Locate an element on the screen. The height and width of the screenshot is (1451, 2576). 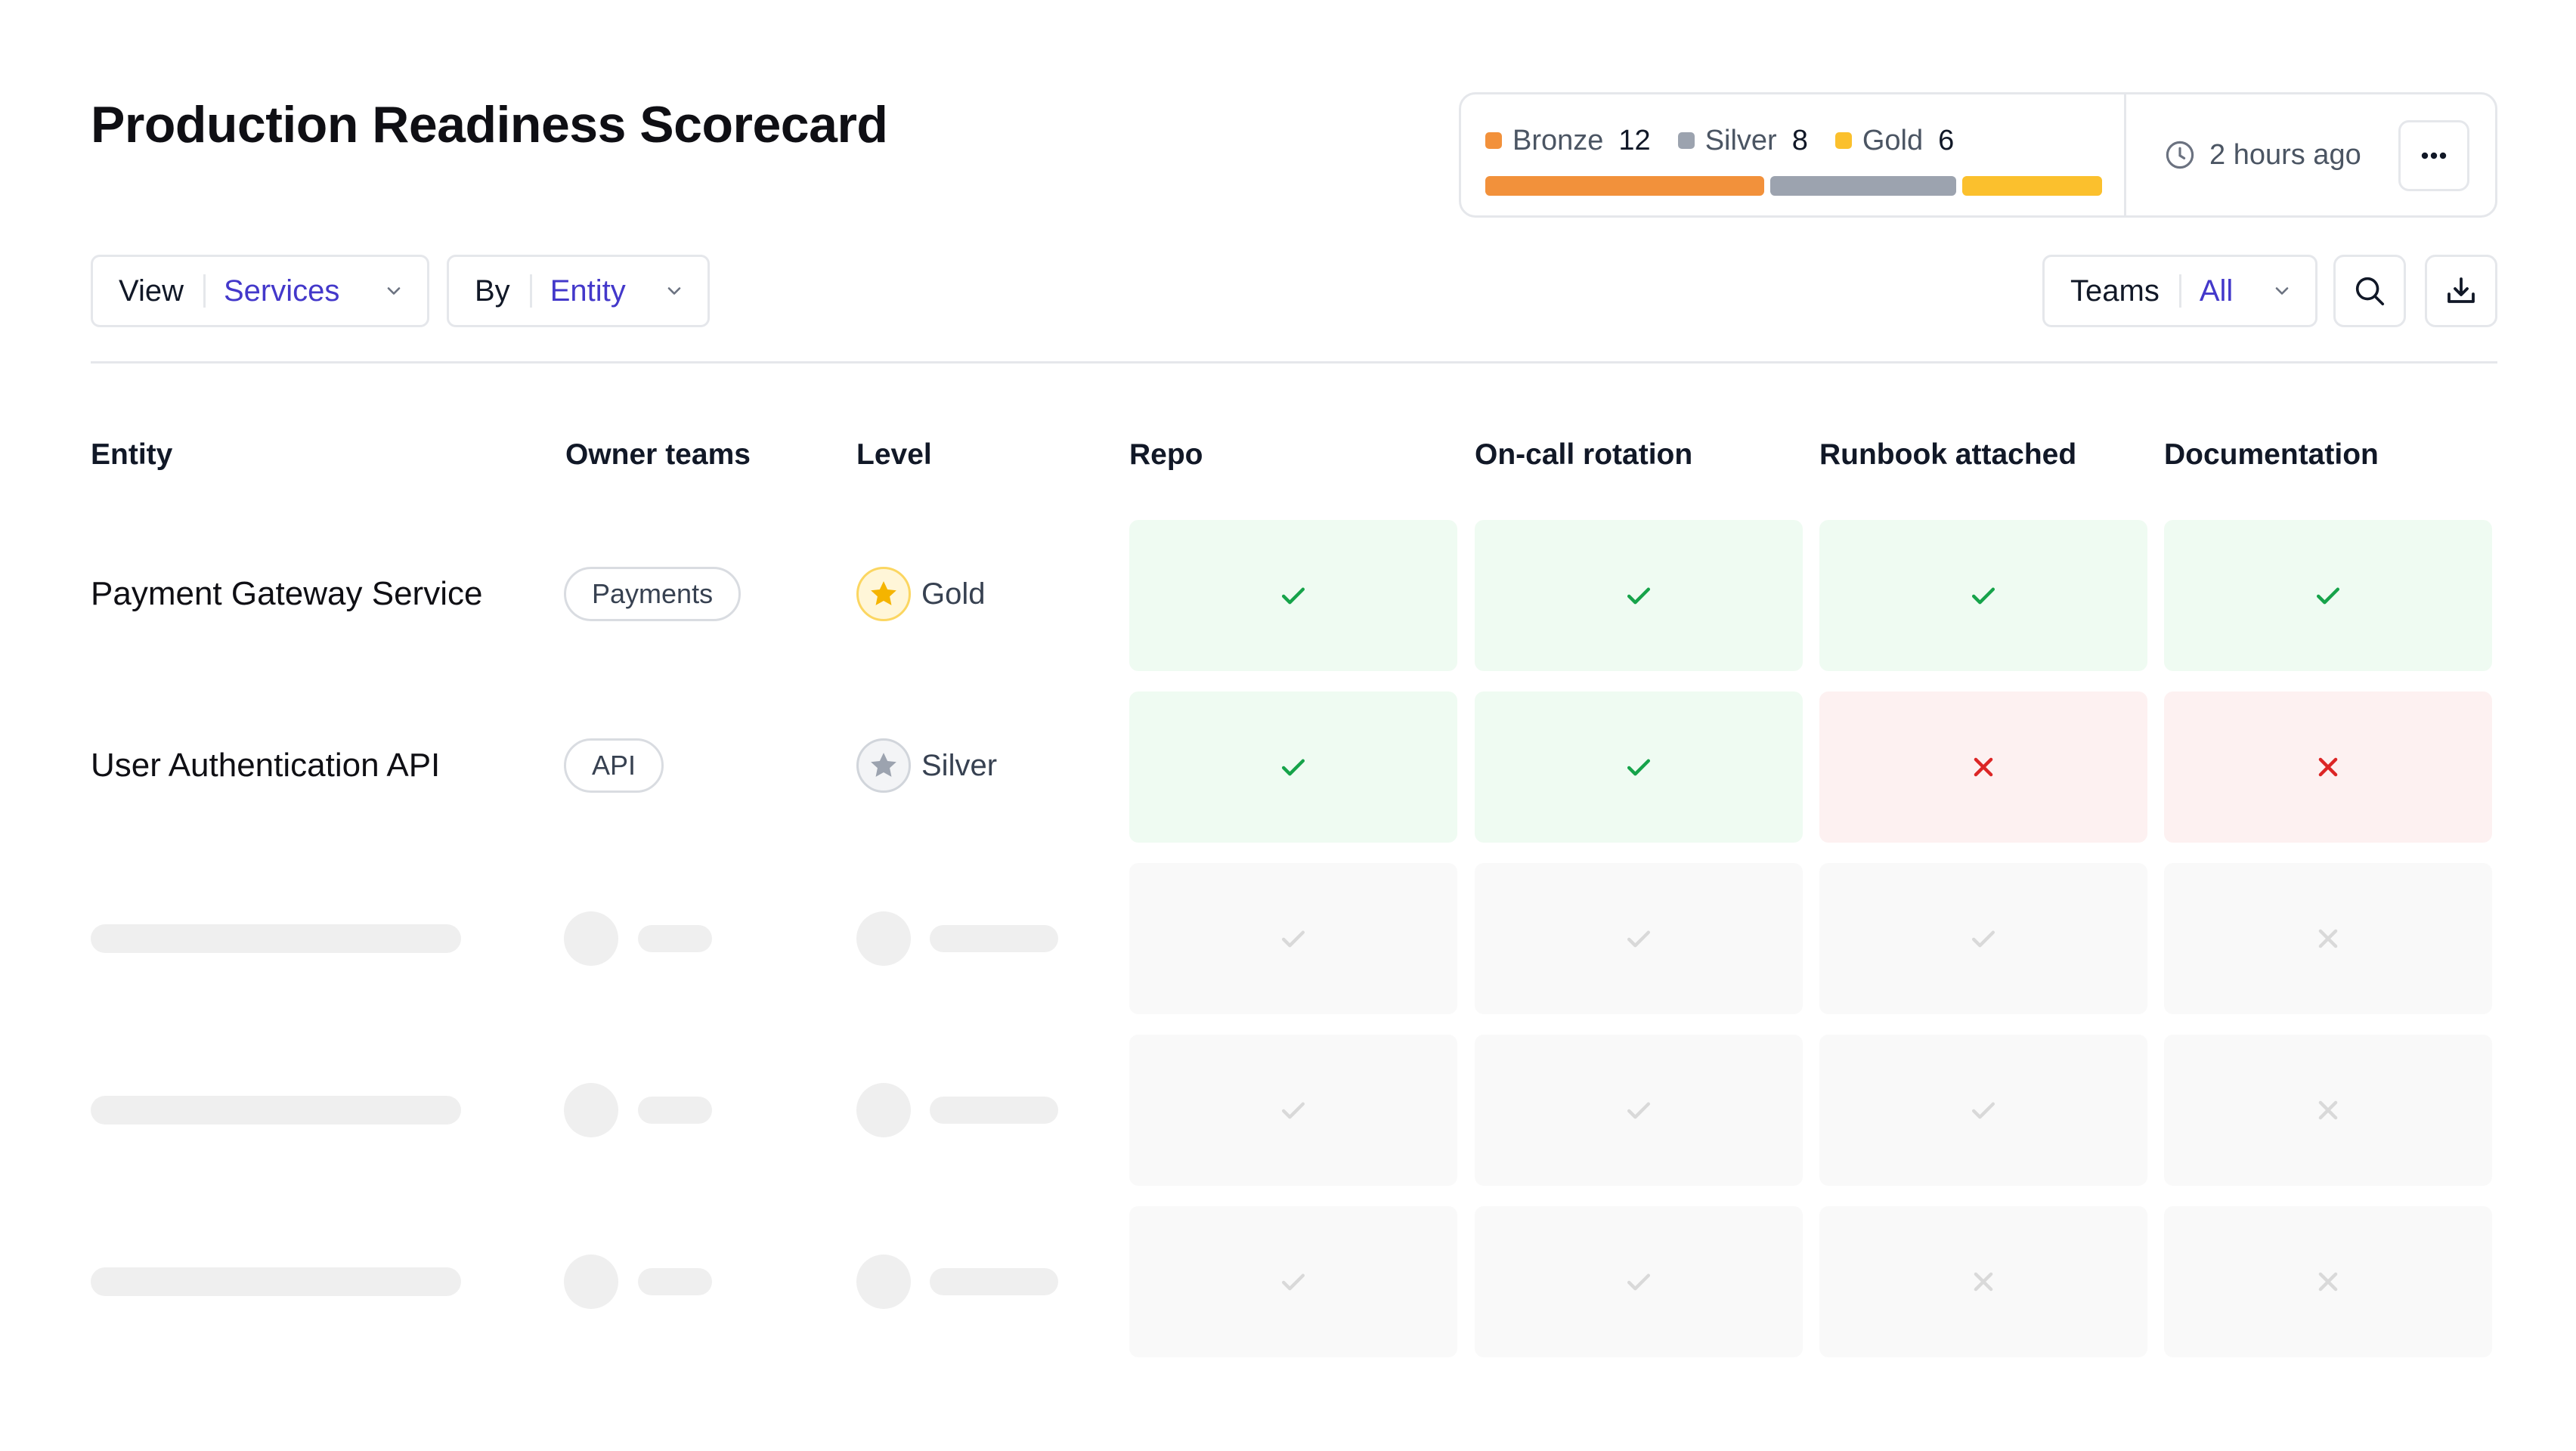
entity-name: Payment Gateway Service is located at coordinates (287, 593).